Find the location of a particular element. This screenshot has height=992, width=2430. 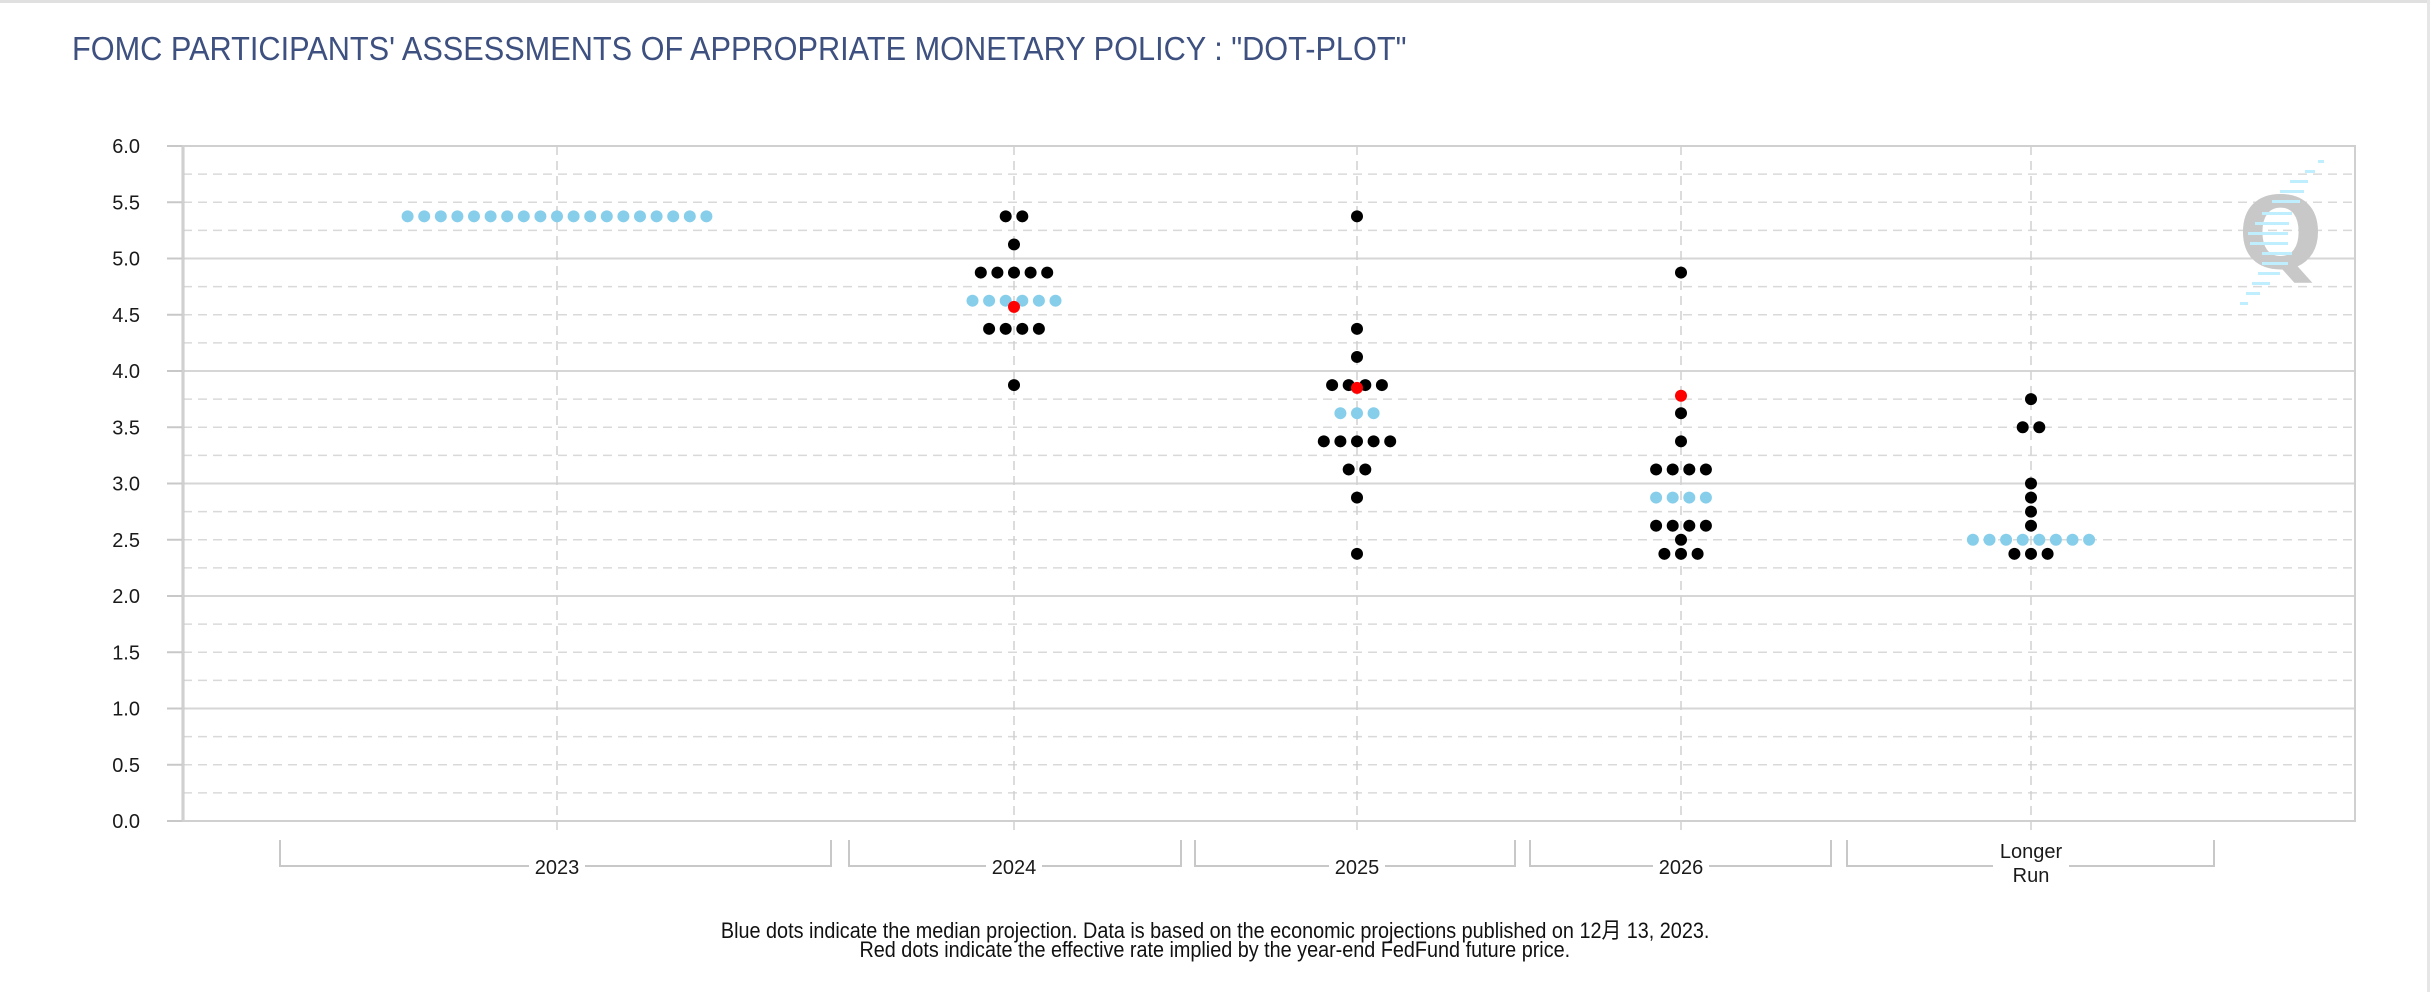

quandl-q-logo-icon: Q is located at coordinates (2281, 232).